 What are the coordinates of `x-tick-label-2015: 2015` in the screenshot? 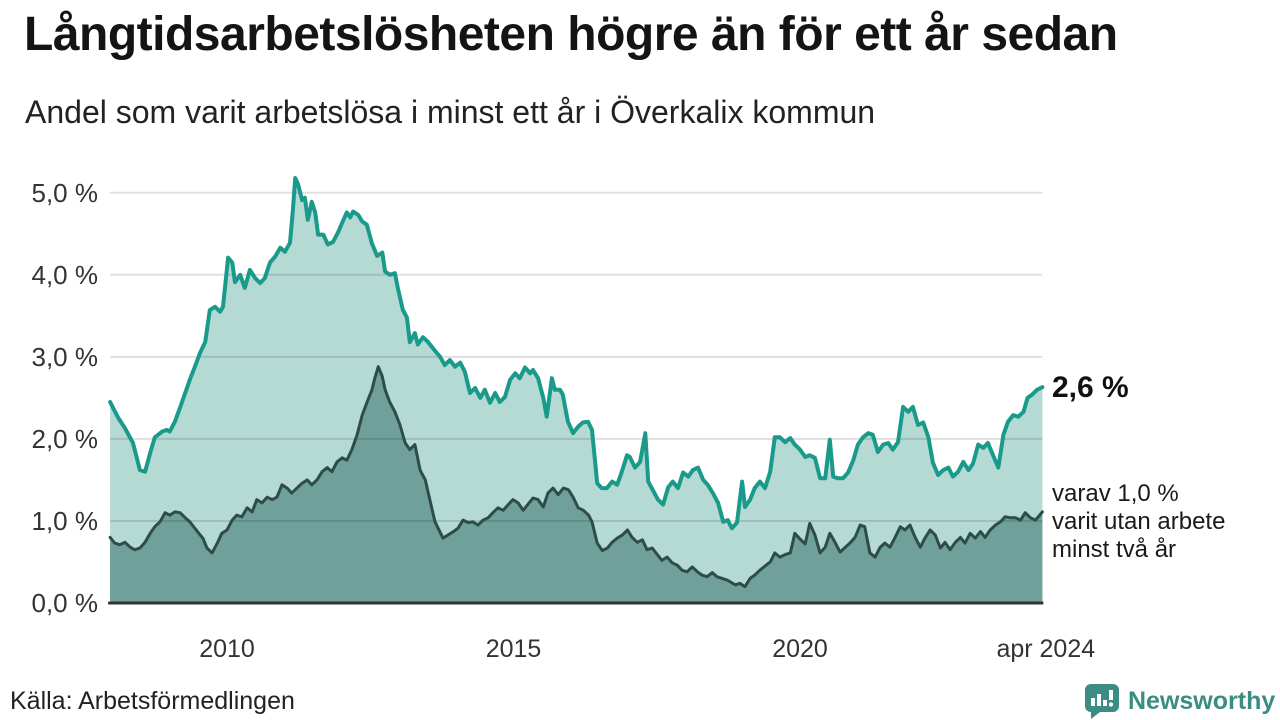 It's located at (513, 649).